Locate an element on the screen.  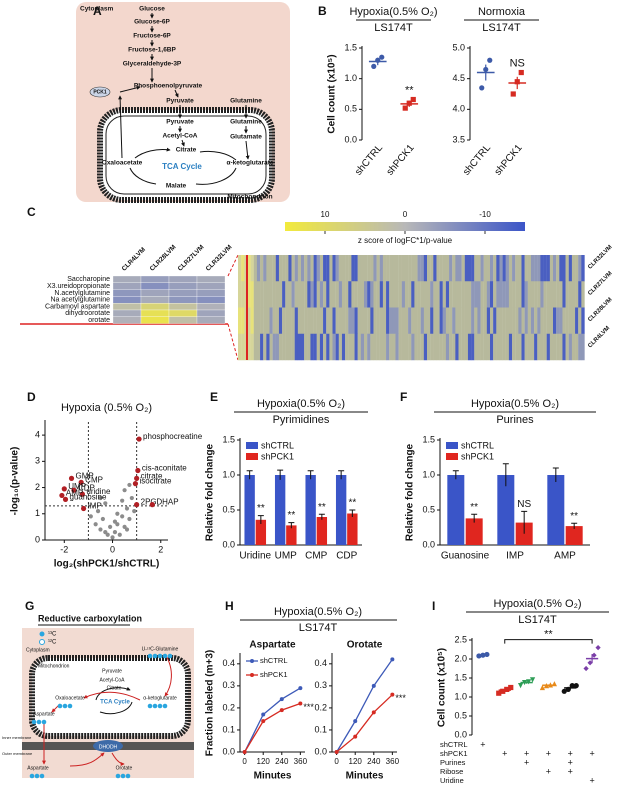
panel-label: H is located at coordinates (229, 606).